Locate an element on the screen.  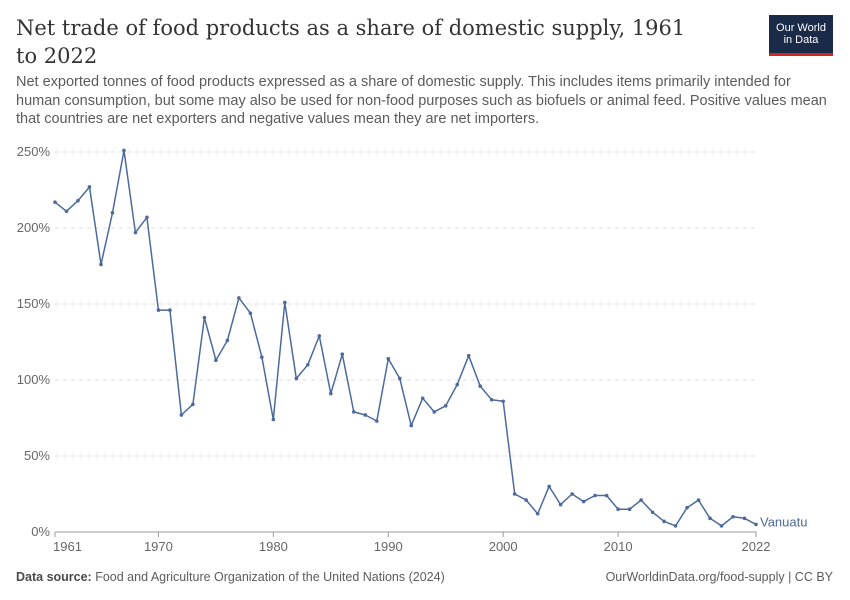
x-tick-label: 1990 is located at coordinates (388, 546).